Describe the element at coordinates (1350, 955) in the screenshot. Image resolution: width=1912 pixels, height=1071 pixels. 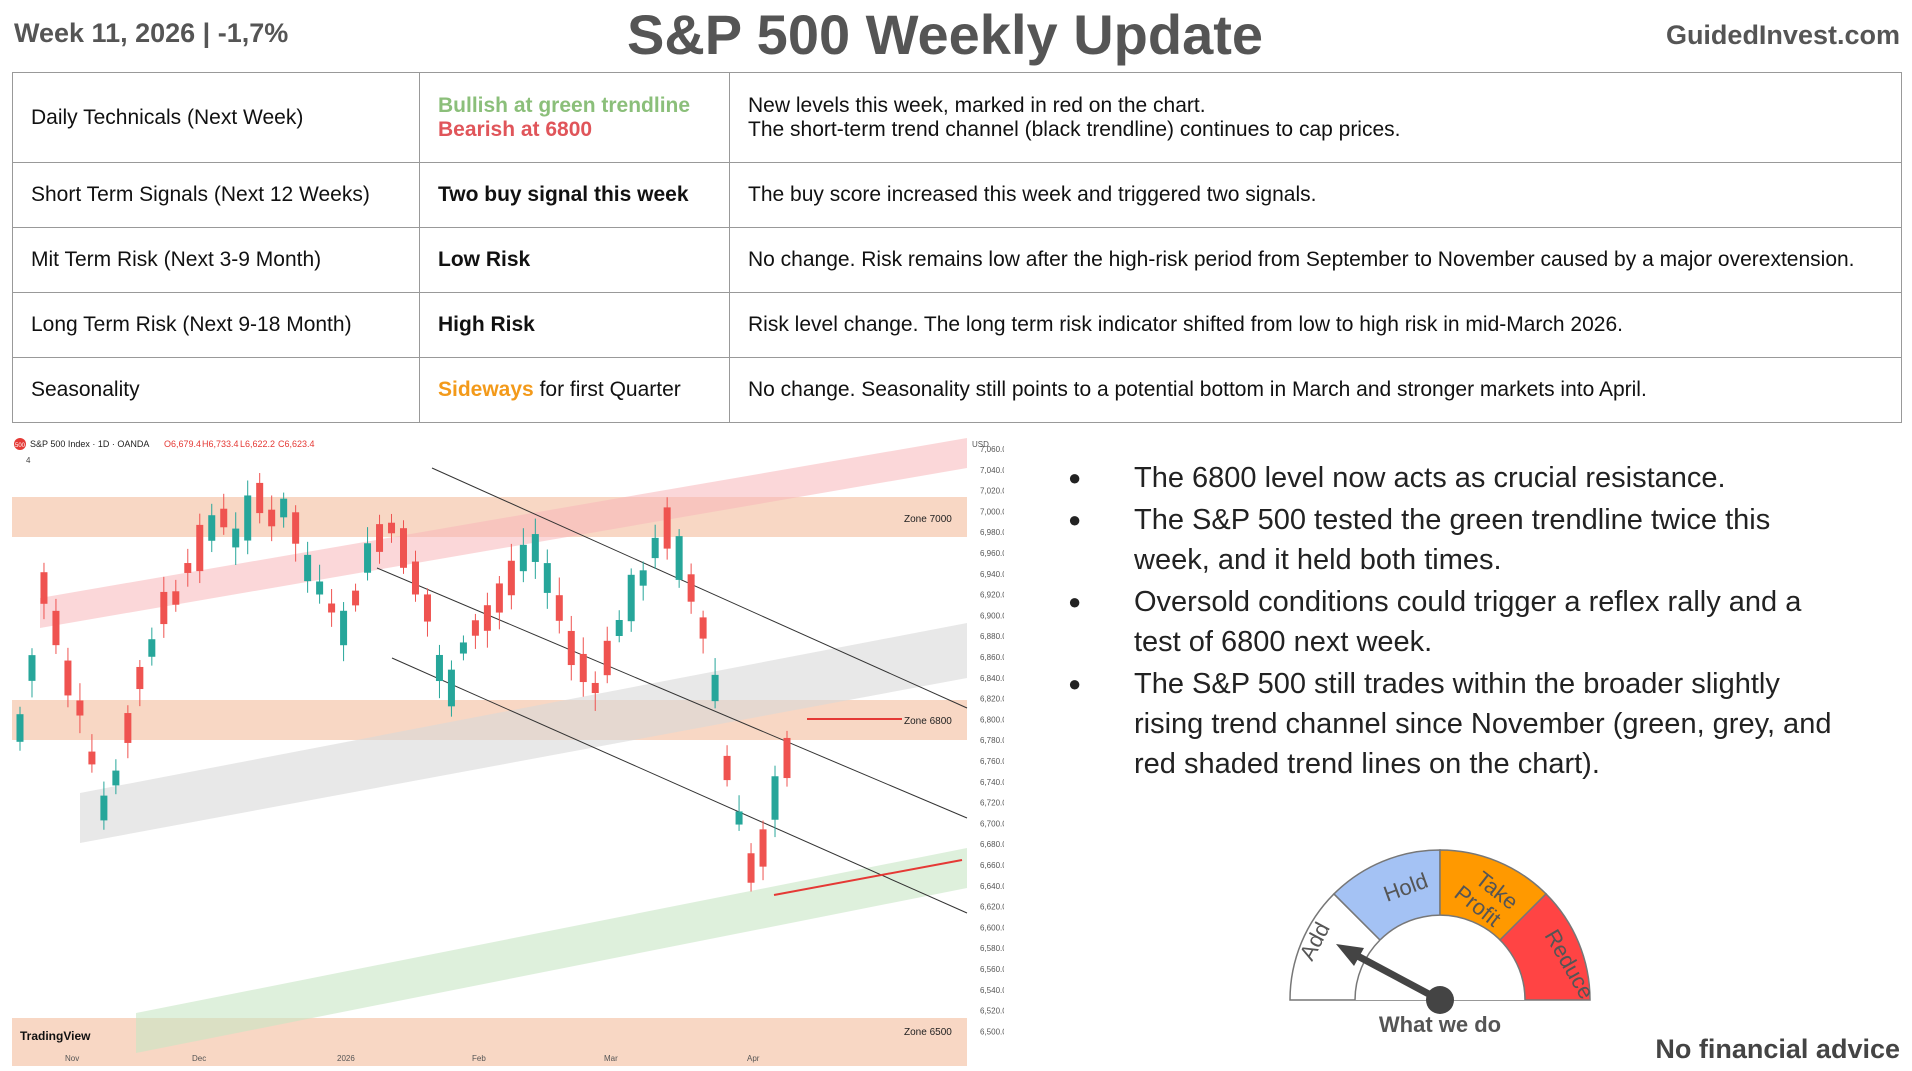
I see `gauge-needle-tip-icon` at that location.